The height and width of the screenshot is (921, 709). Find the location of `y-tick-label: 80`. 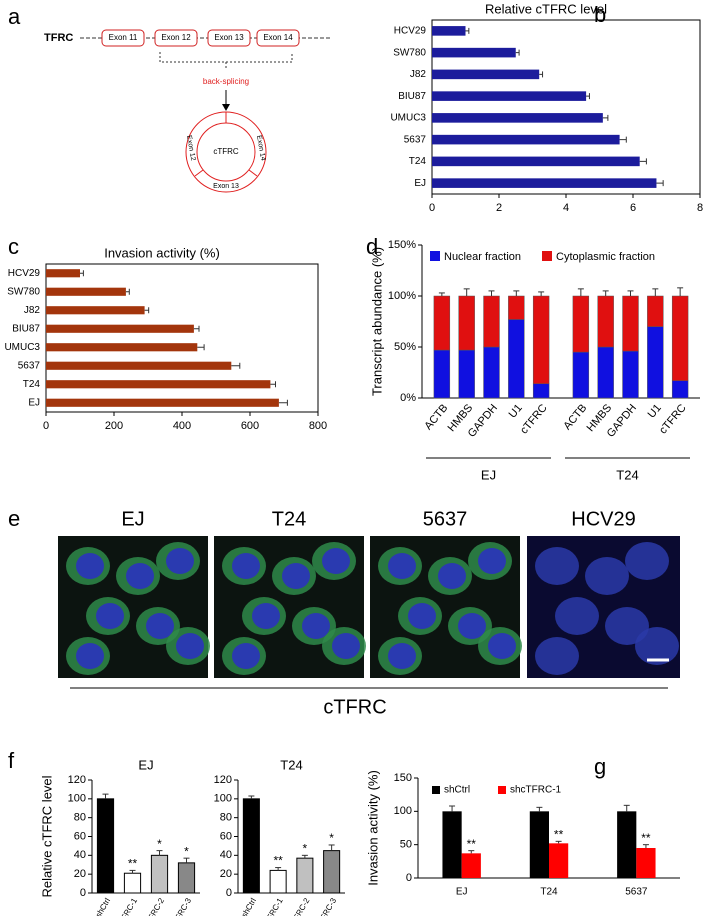

y-tick-label: 80 is located at coordinates (80, 818).